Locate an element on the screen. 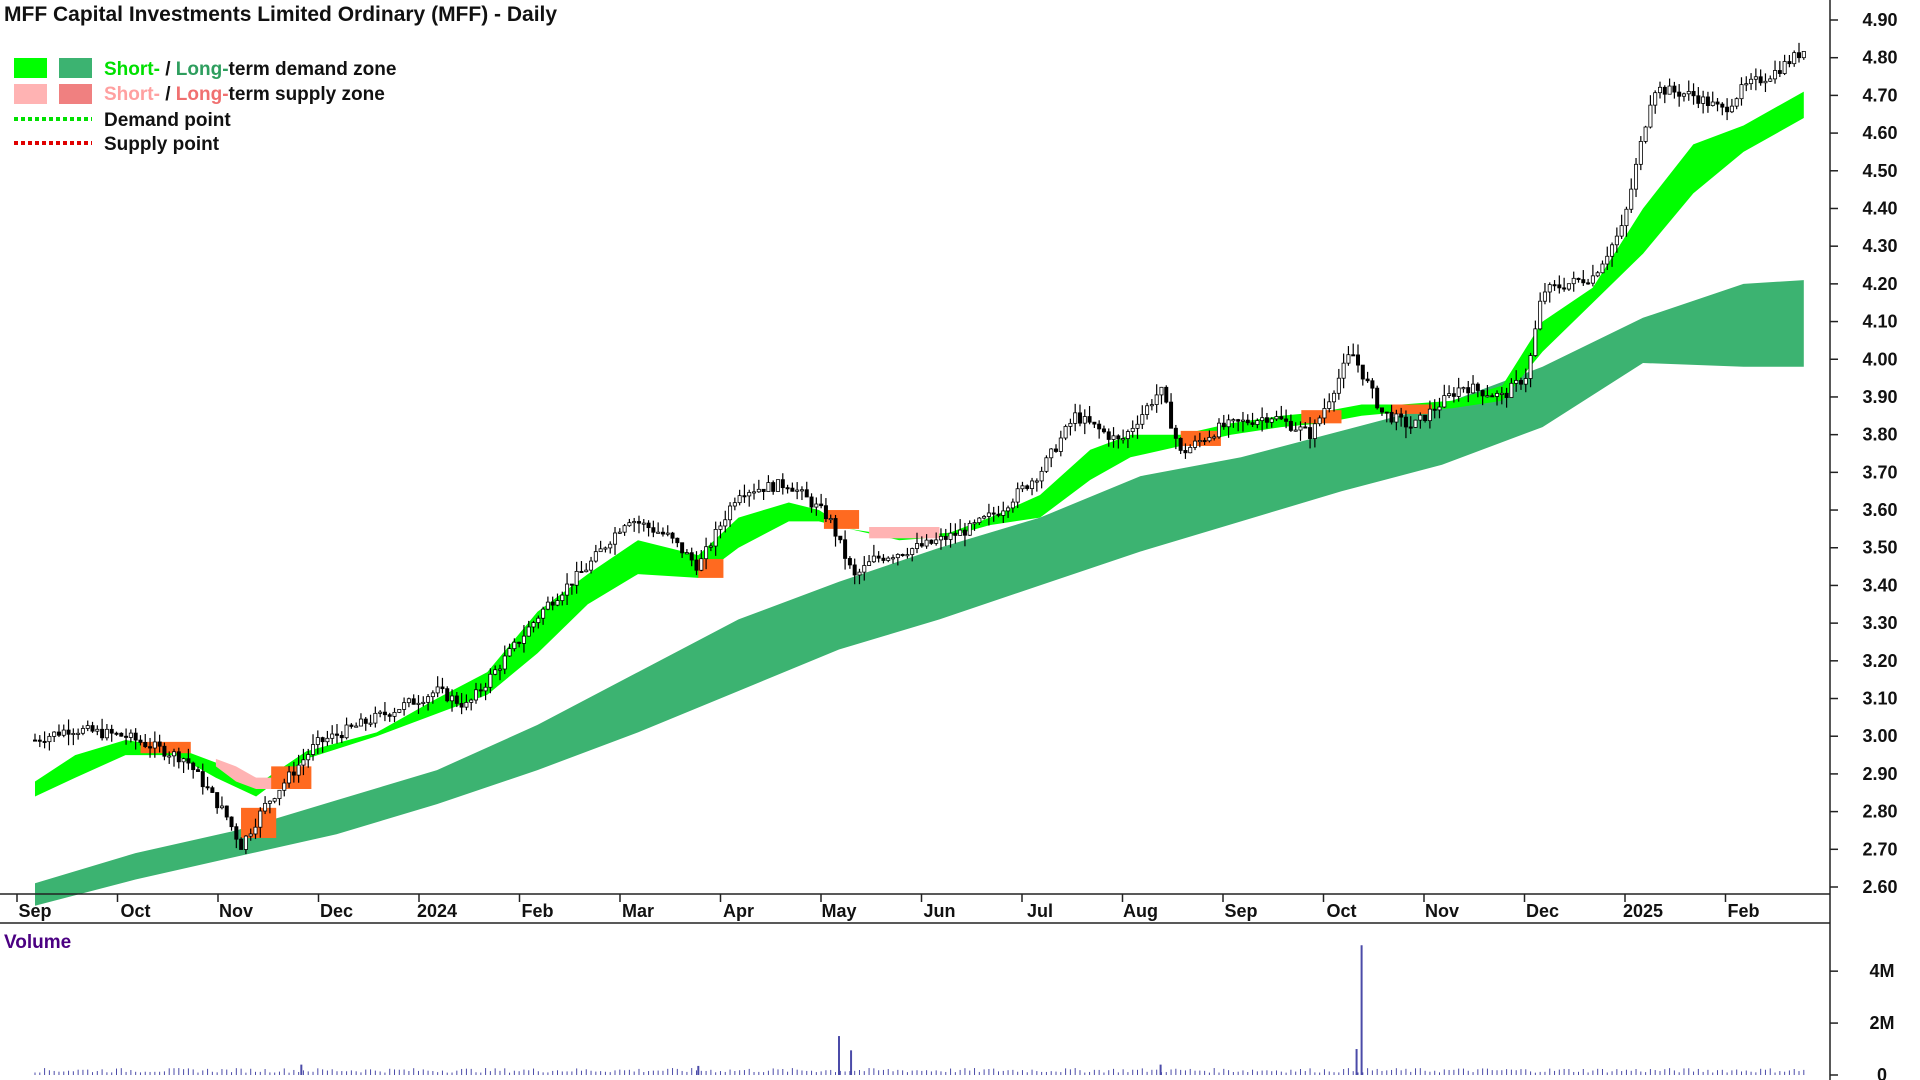  price-tick-label: 4.30 is located at coordinates (1879, 246).